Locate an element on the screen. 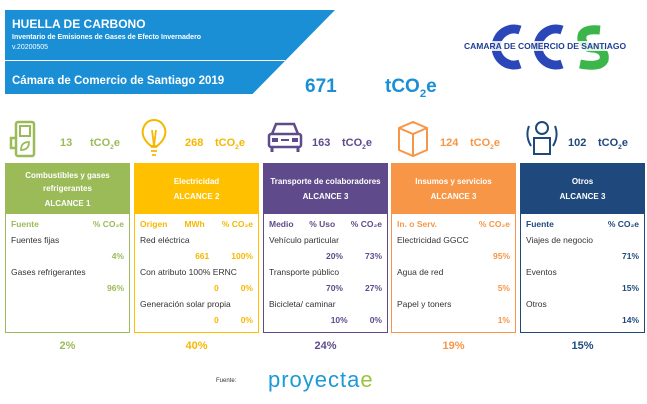 This screenshot has width=647, height=404. scope-label: ALCANCE 1 is located at coordinates (67, 203).